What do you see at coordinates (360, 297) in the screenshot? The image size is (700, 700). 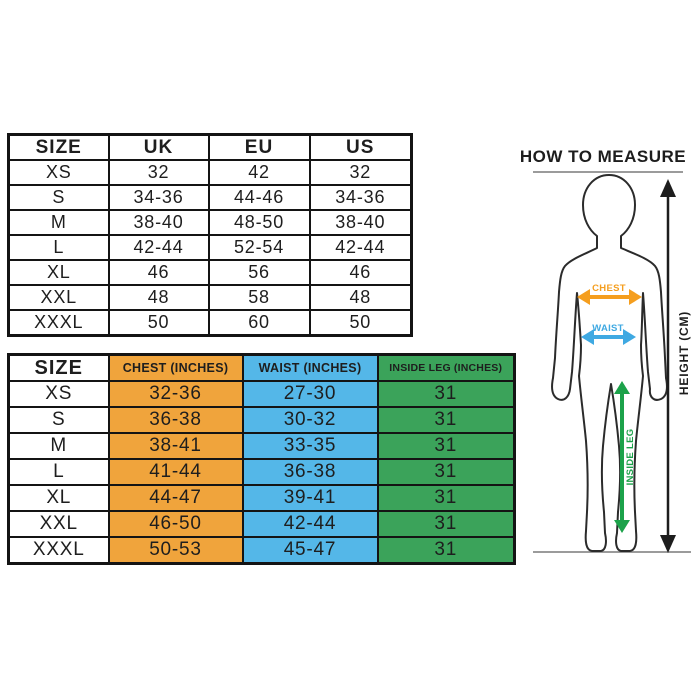 I see `us-cell: 48` at bounding box center [360, 297].